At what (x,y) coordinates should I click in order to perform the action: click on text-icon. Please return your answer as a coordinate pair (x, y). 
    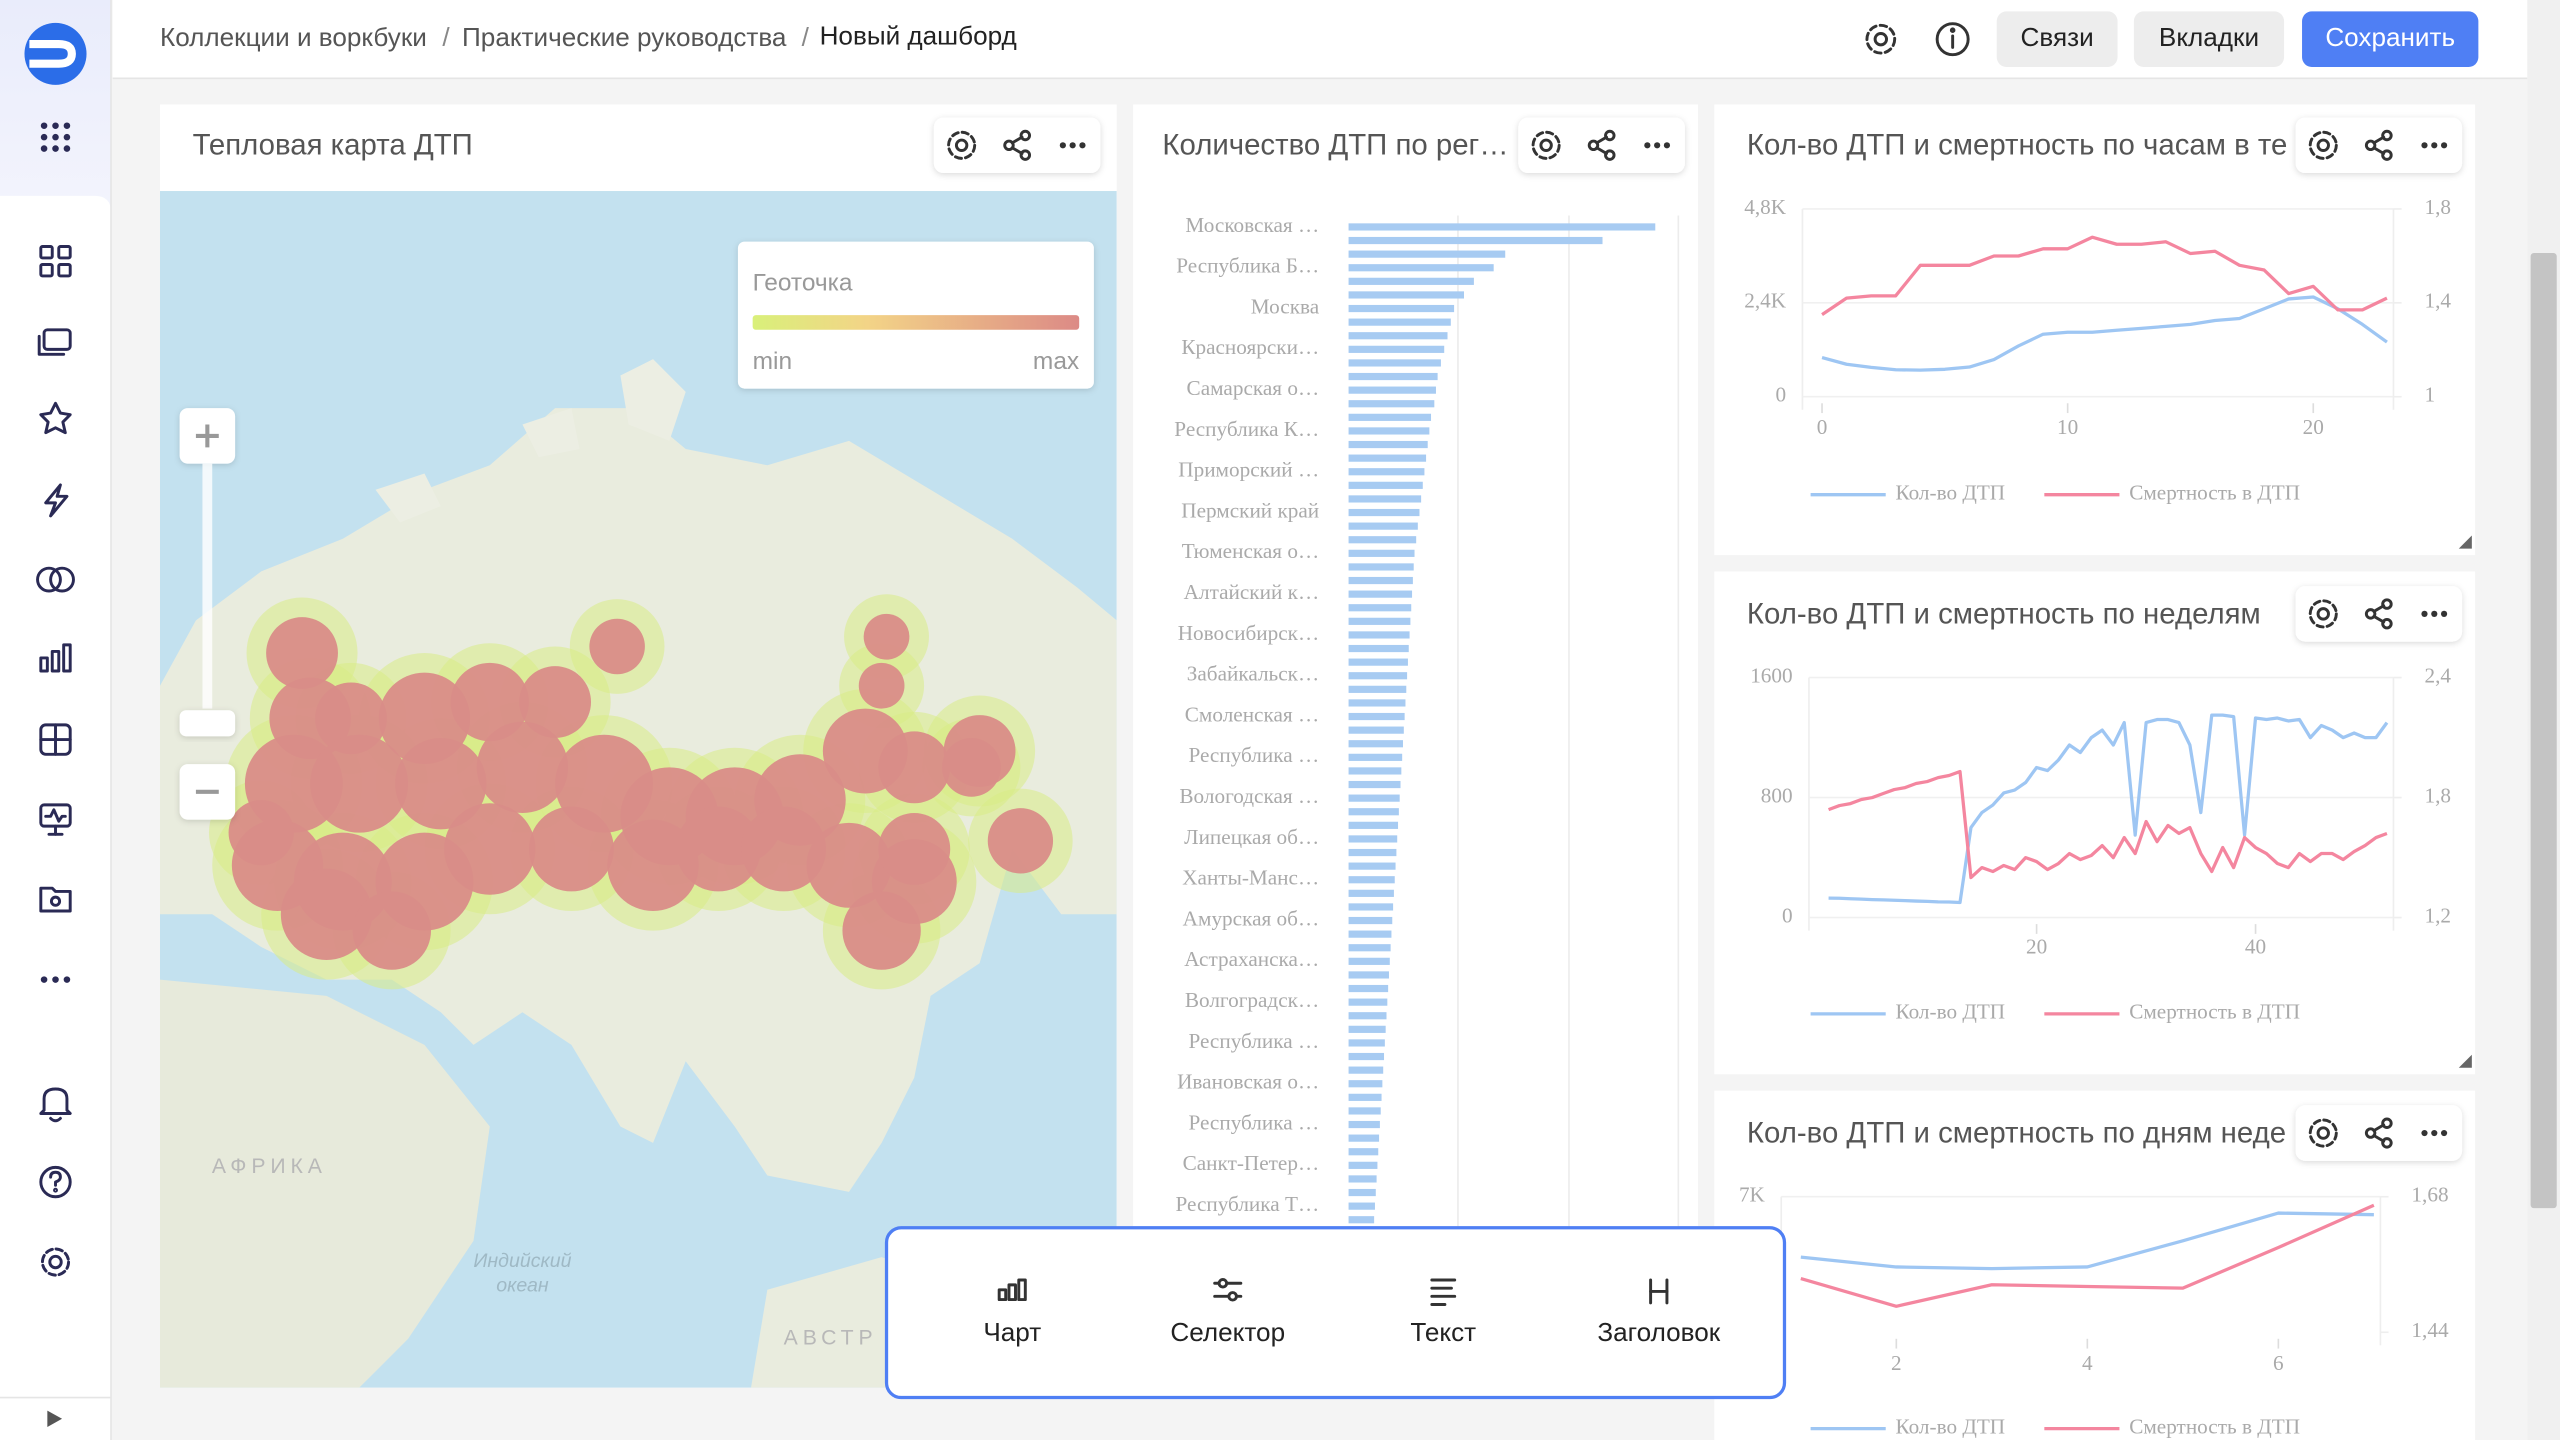
    Looking at the image, I should click on (1443, 1292).